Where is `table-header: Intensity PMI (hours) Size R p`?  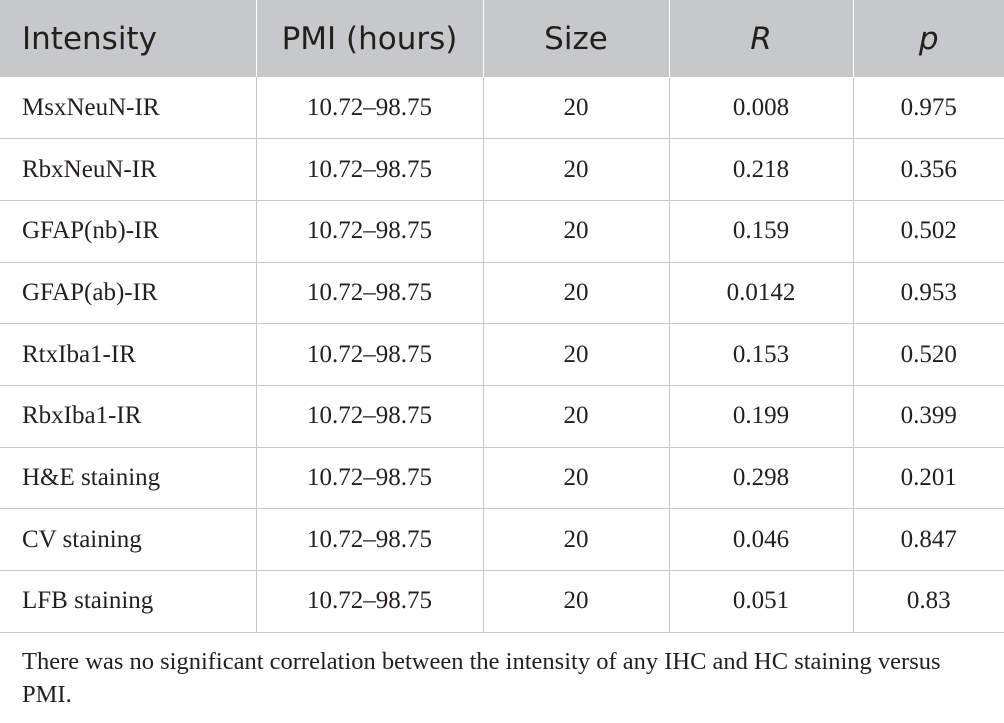
table-header: Intensity PMI (hours) Size R p is located at coordinates (502, 38).